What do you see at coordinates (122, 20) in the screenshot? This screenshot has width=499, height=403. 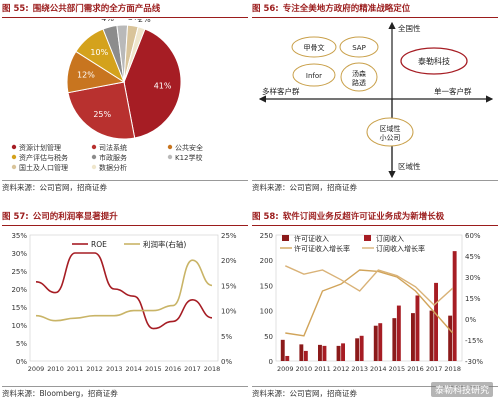 I see `pie-slice-label: 3%` at bounding box center [122, 20].